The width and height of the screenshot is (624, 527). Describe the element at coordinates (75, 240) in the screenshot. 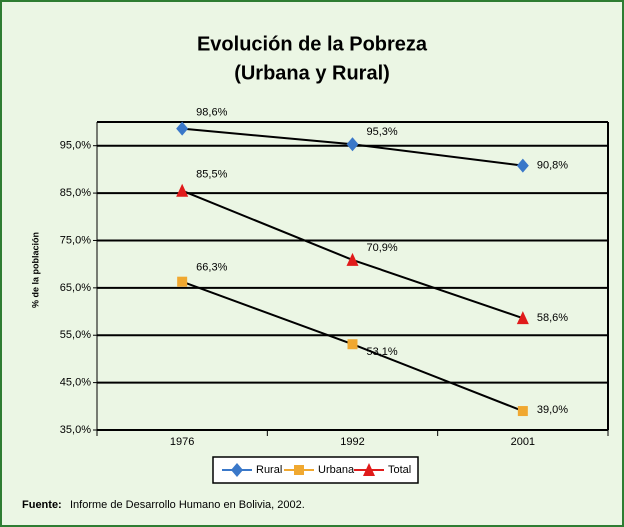

I see `y-tick-label: 75,0%` at that location.